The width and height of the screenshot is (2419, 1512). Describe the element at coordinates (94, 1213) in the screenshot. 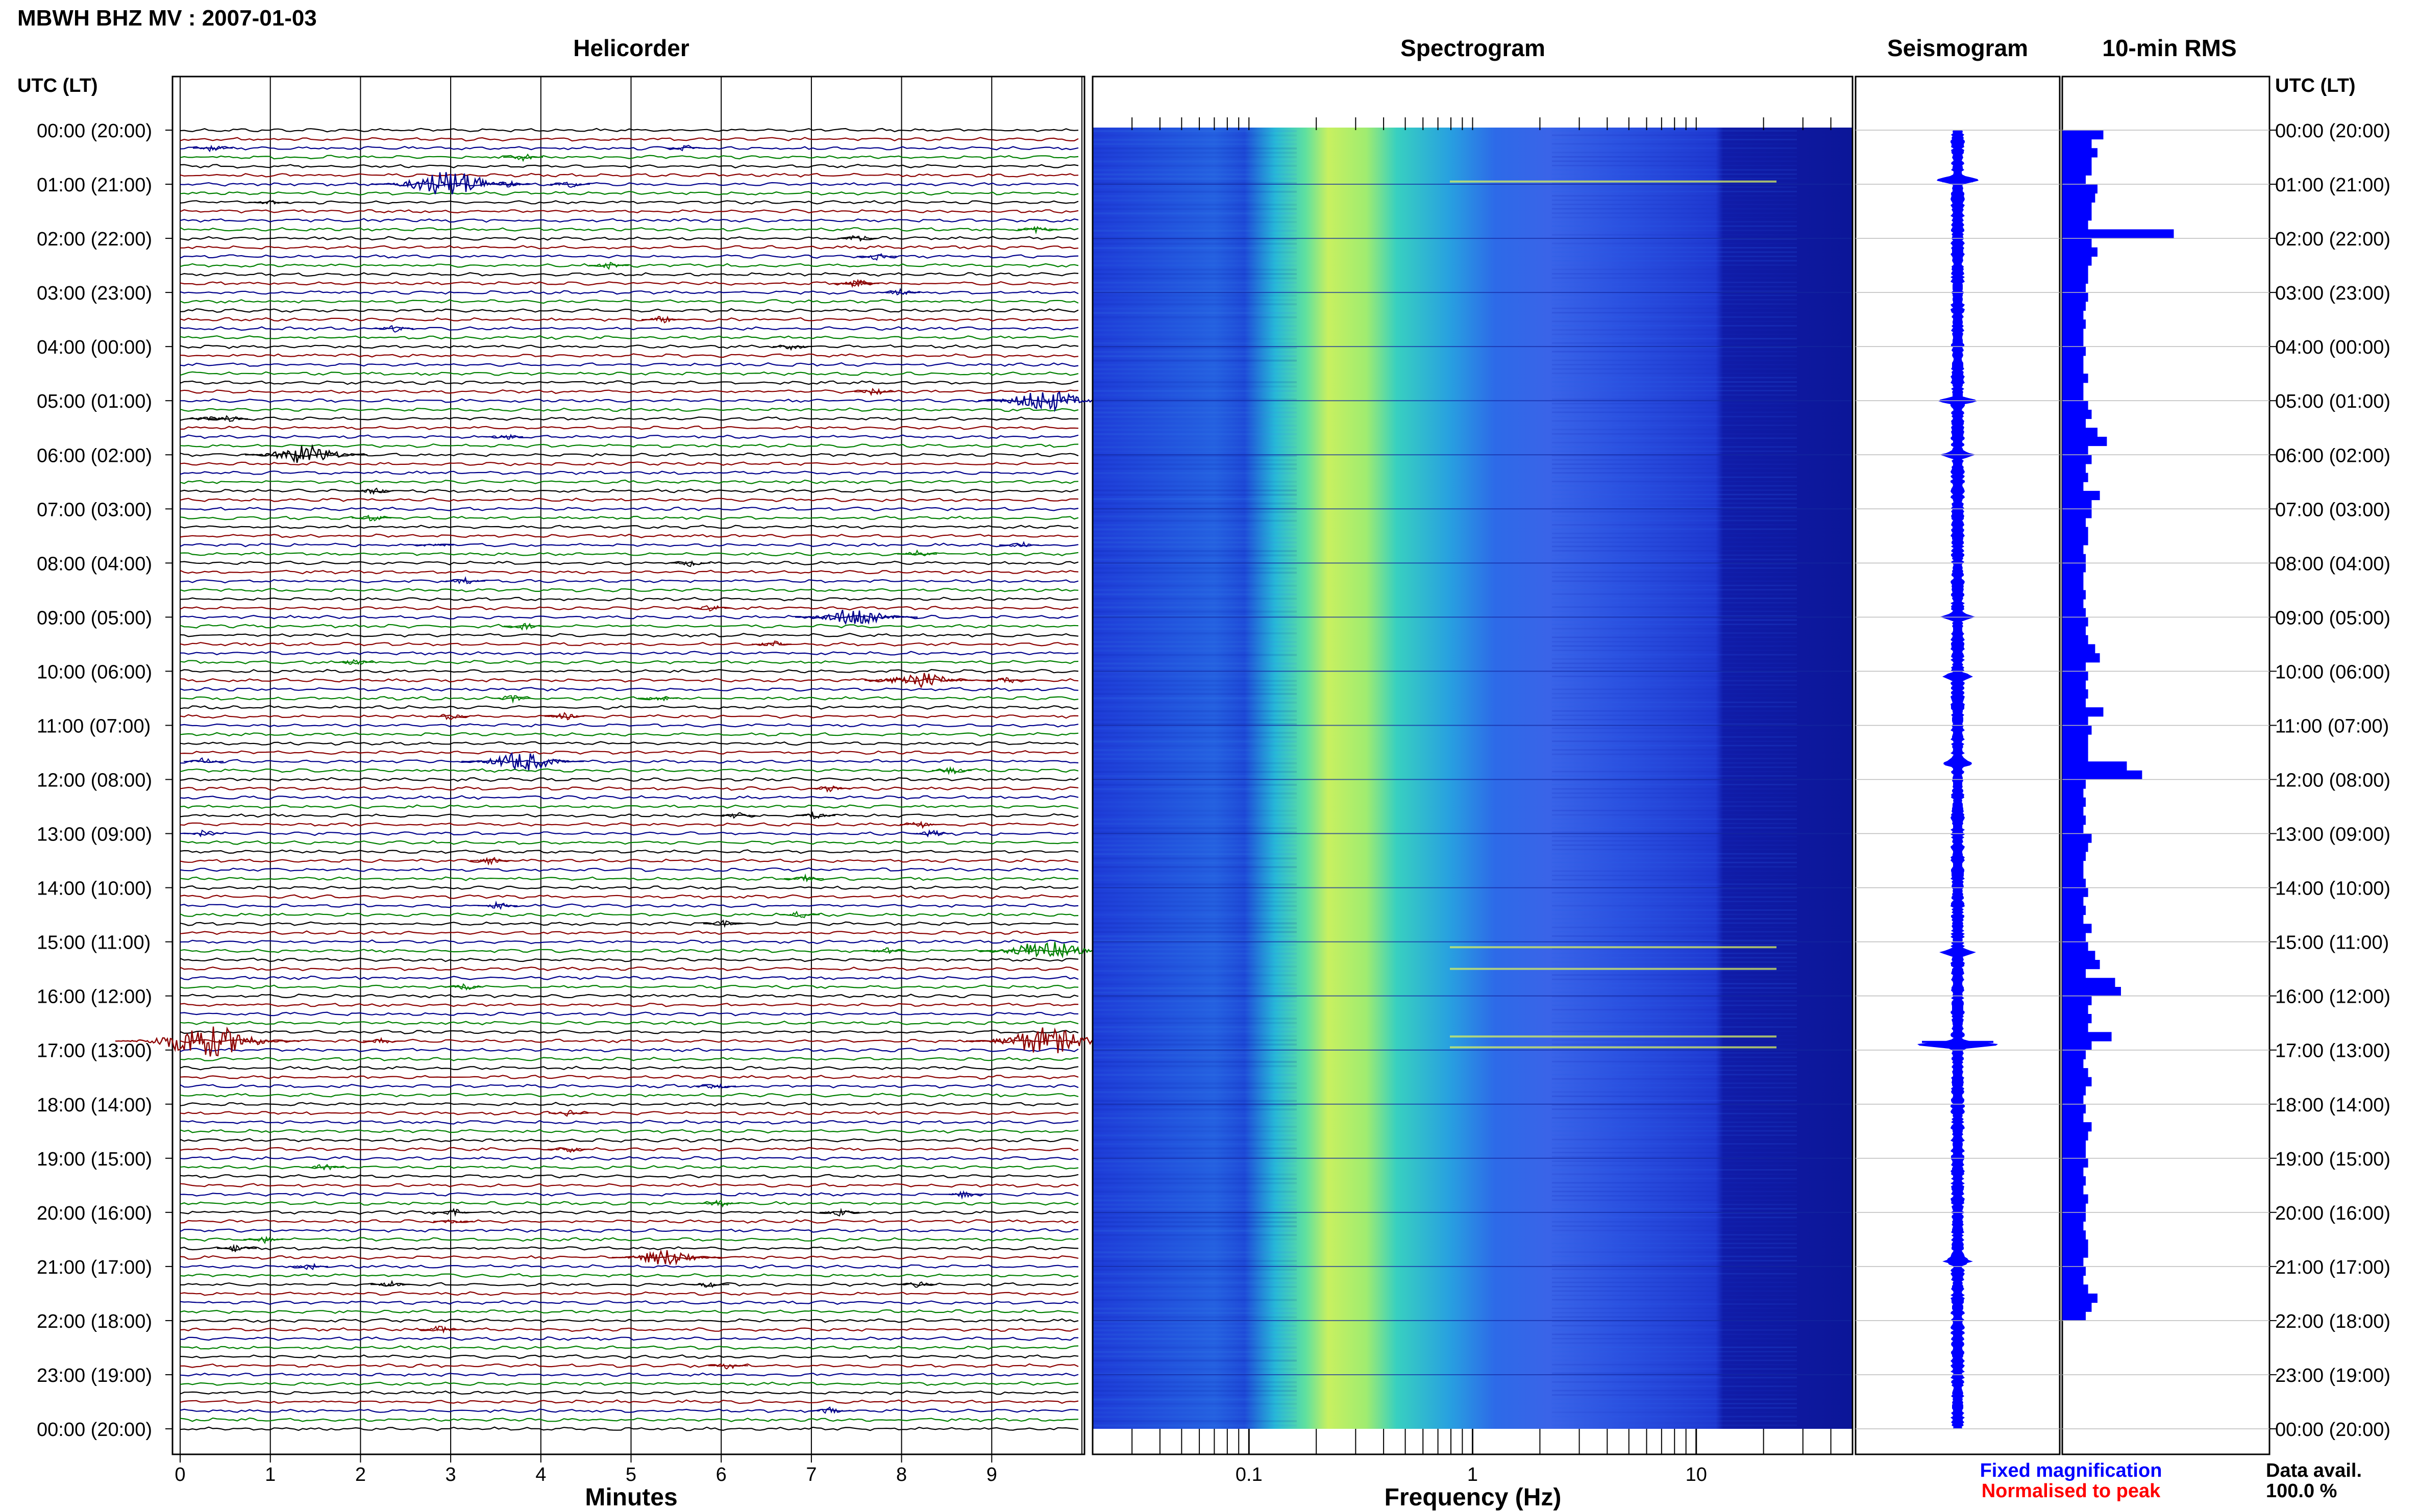

I see `time-label-left: 20:00 (16:00)` at that location.